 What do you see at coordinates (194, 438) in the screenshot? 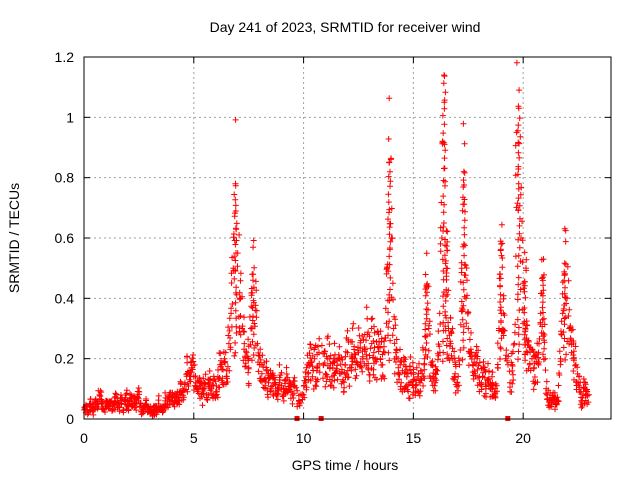
I see `x-tick-label: 5` at bounding box center [194, 438].